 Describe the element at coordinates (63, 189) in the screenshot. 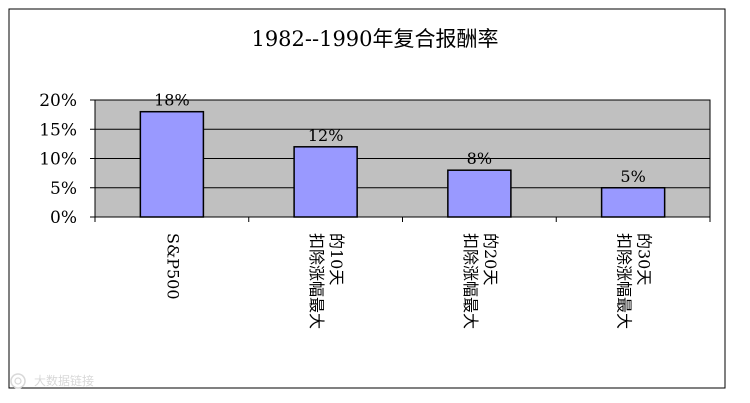

I see `y-tick-label: 5%` at that location.